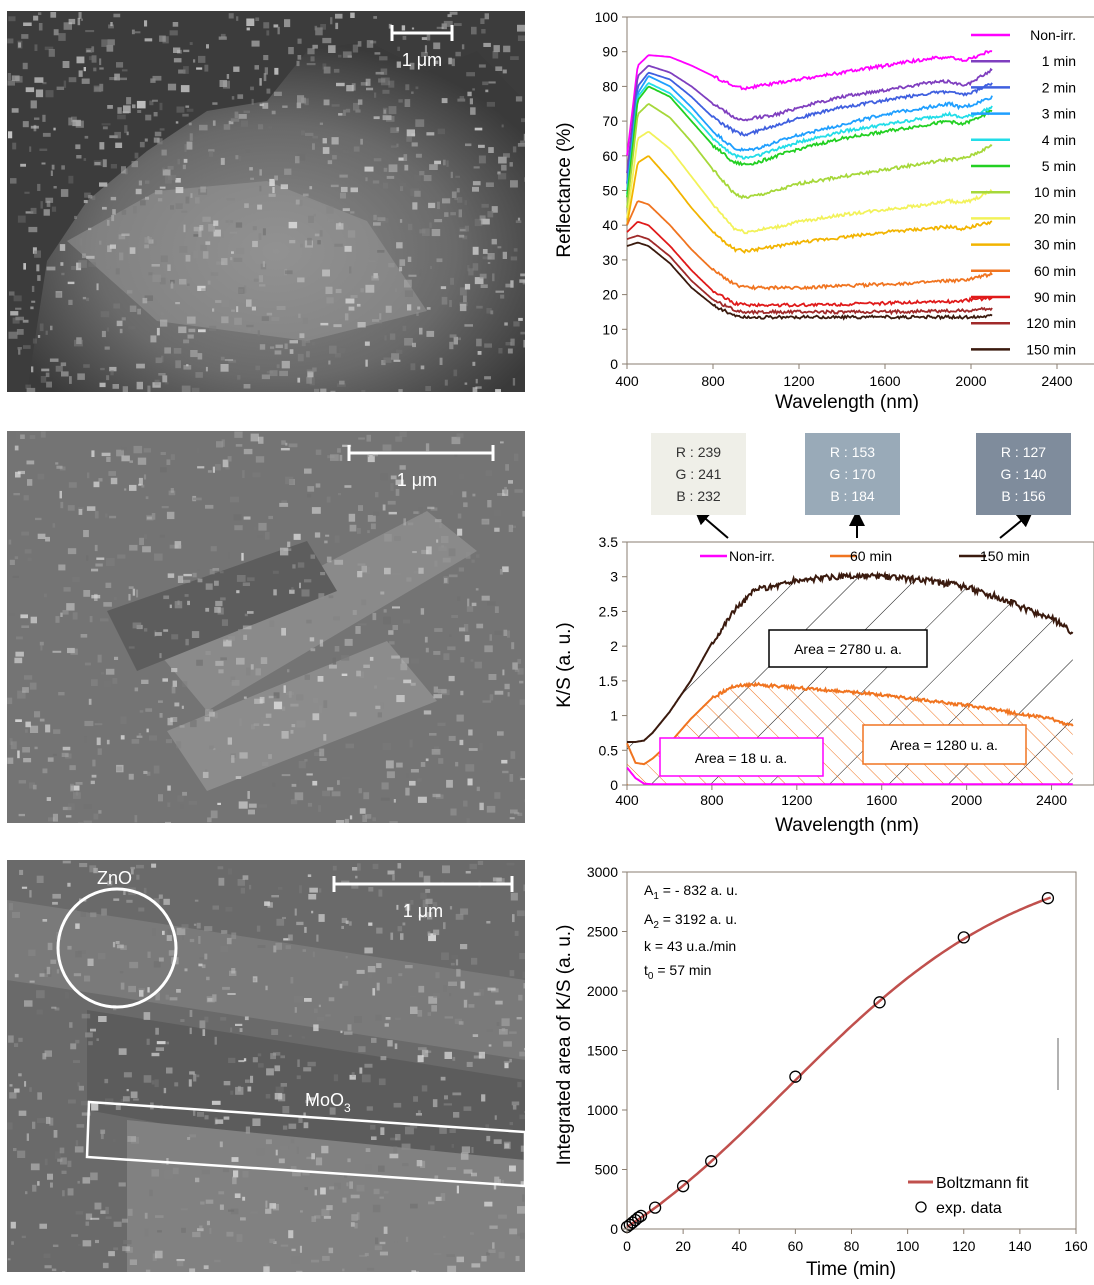  What do you see at coordinates (677, 972) in the screenshot?
I see `param-t0: t0 = 57 min` at bounding box center [677, 972].